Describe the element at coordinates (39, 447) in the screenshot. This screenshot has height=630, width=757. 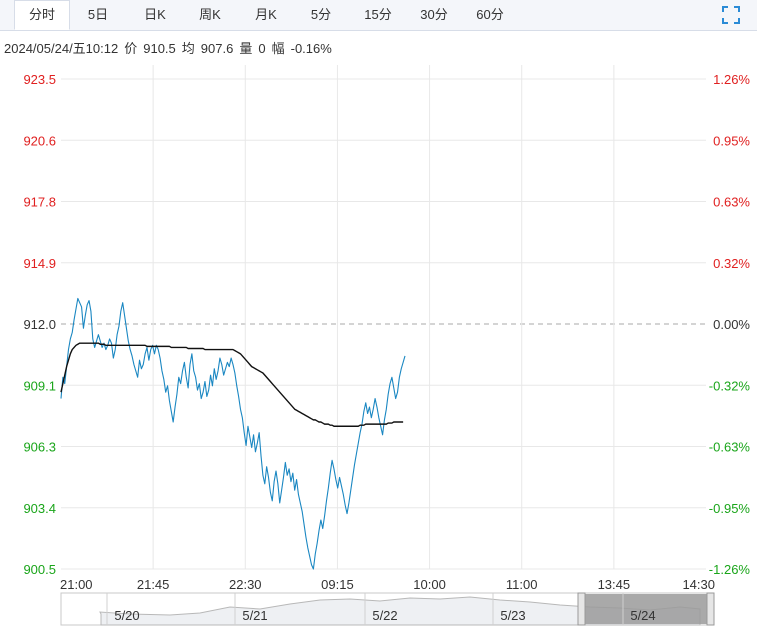
I see `y-tick-label: 906.3` at that location.